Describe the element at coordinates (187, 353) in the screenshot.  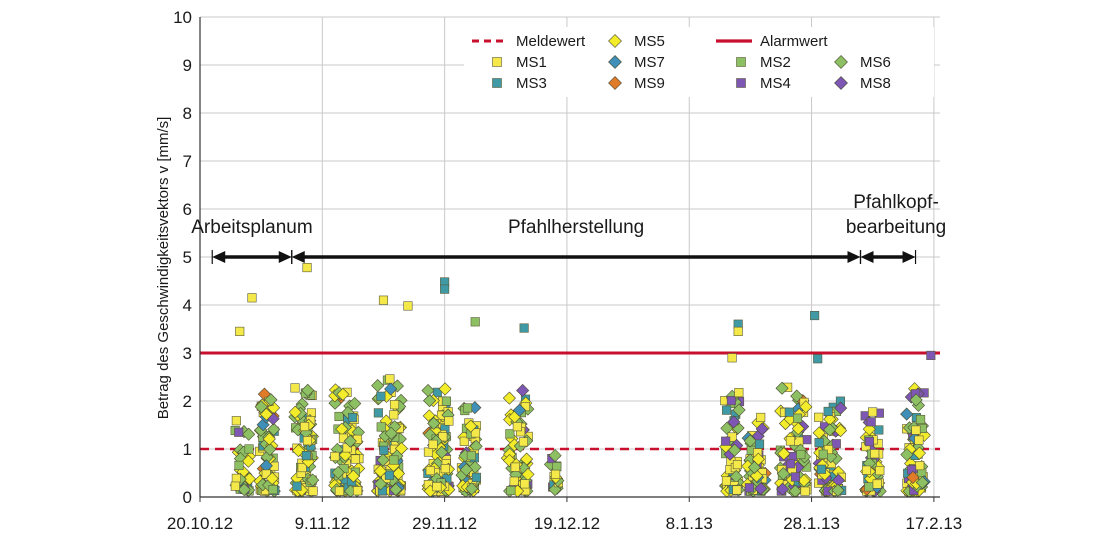
I see `y-tick-label: 3` at that location.